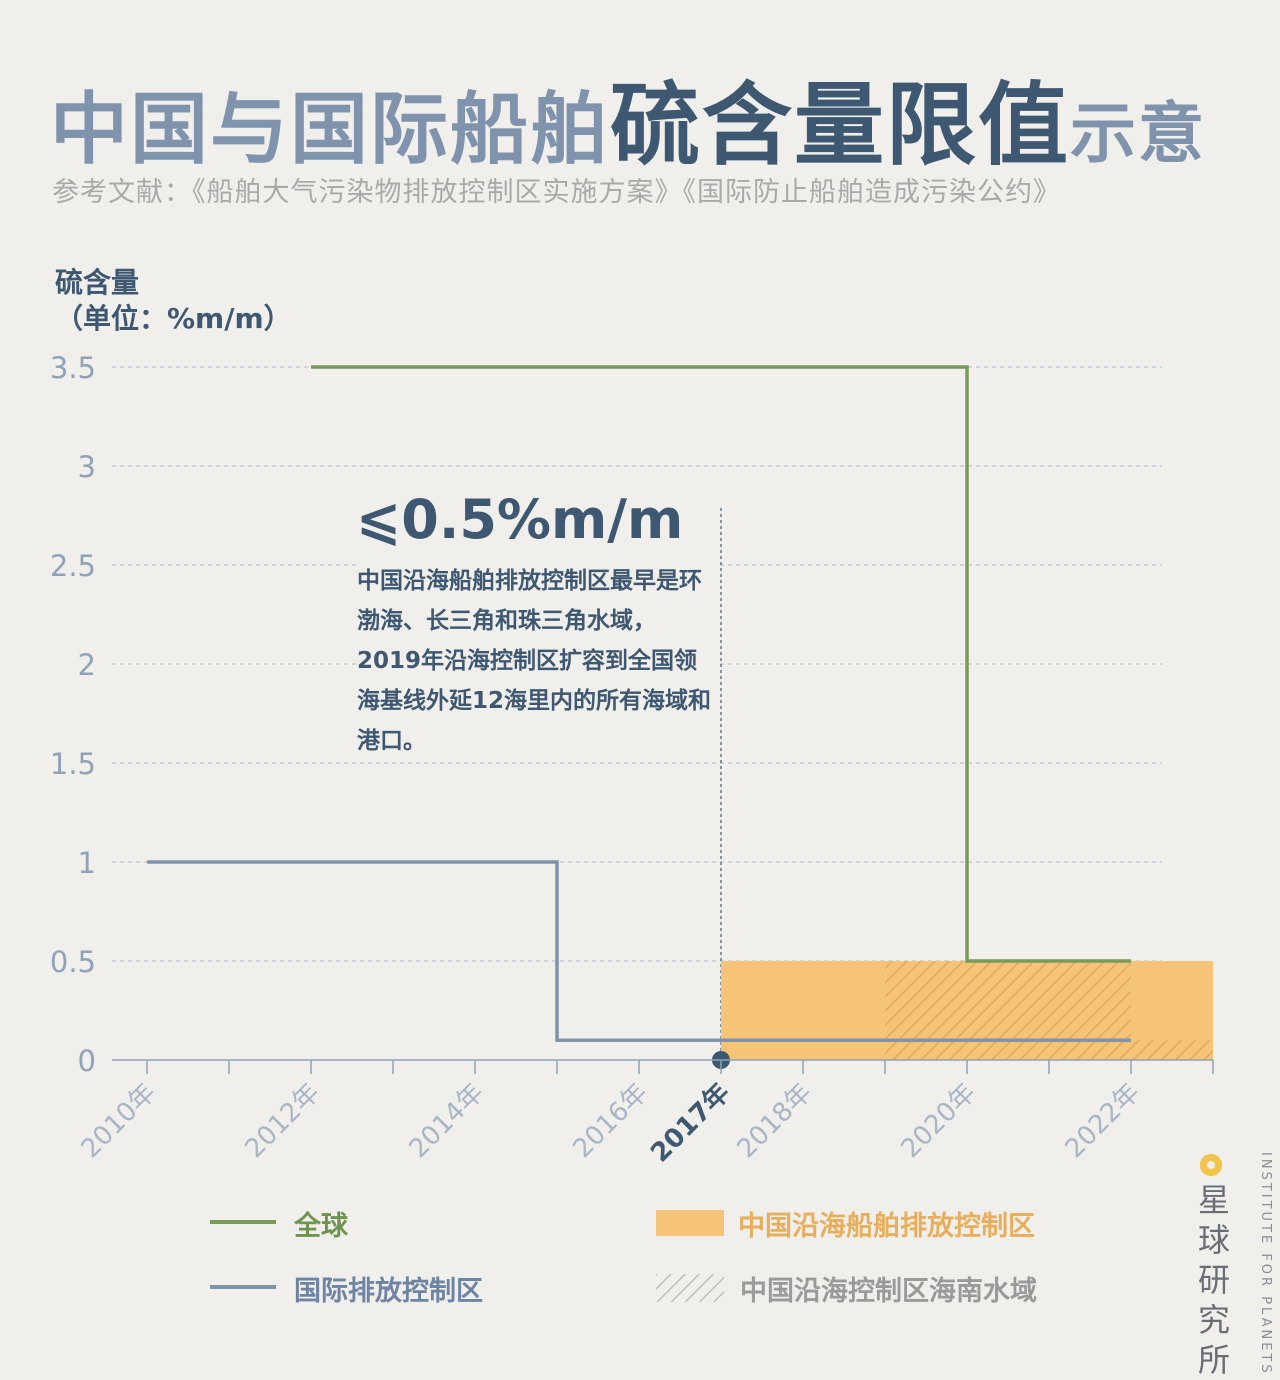  I want to click on title-part-3: 示意, so click(1138, 133).